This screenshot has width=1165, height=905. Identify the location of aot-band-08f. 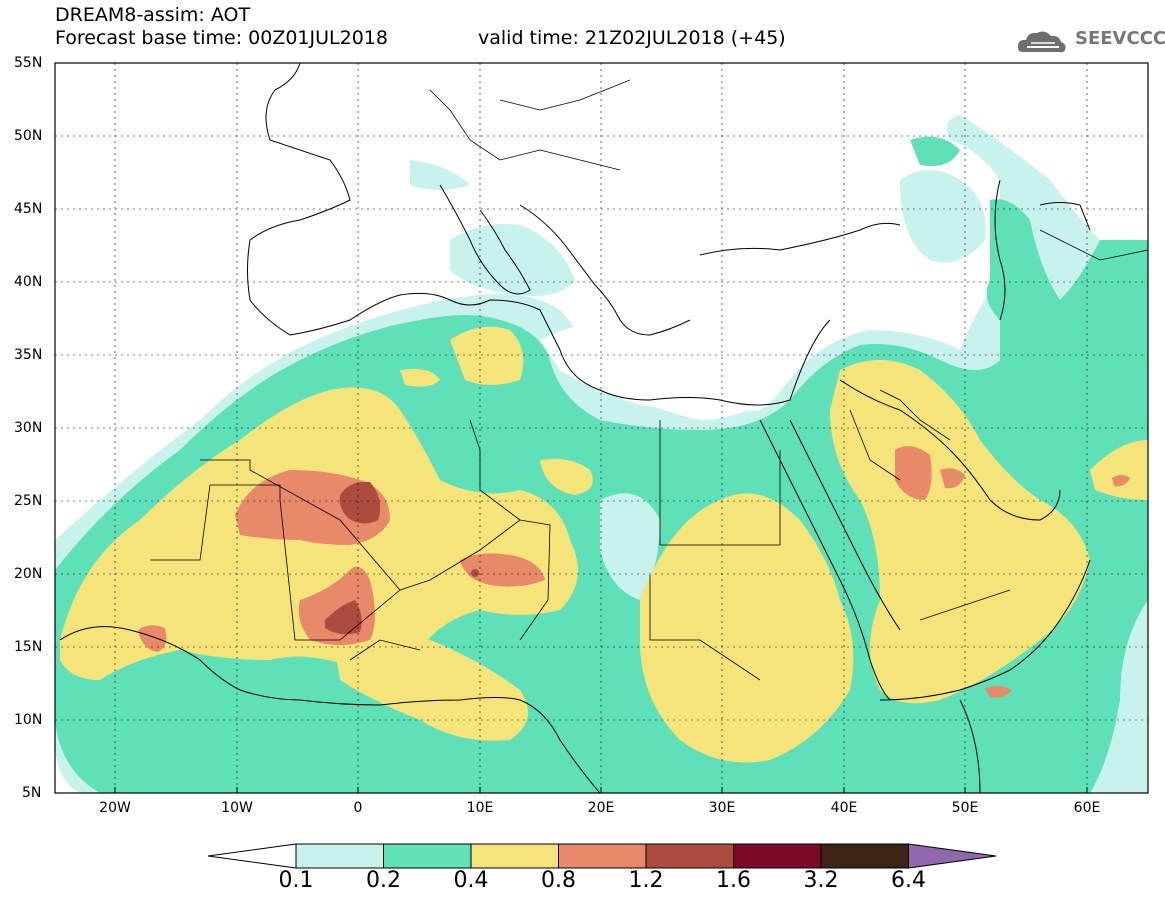
(152, 638).